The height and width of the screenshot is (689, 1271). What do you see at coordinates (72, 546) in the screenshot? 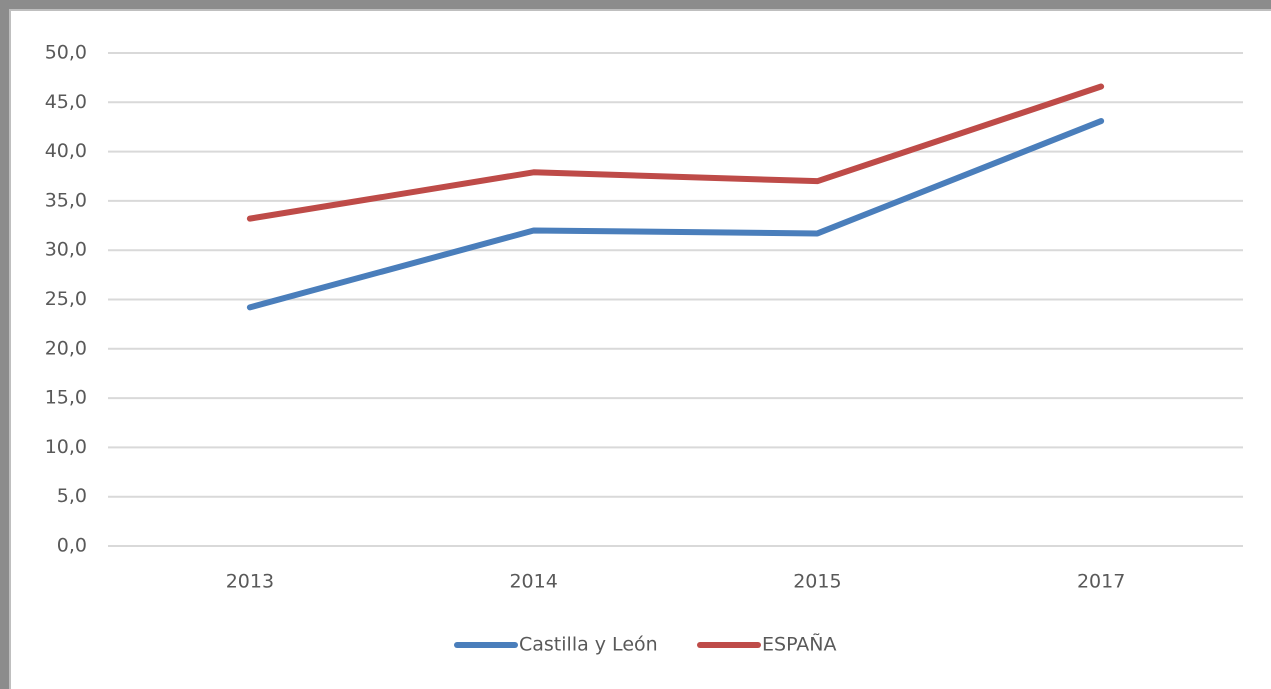
I see `y-tick-label: 0,0` at bounding box center [72, 546].